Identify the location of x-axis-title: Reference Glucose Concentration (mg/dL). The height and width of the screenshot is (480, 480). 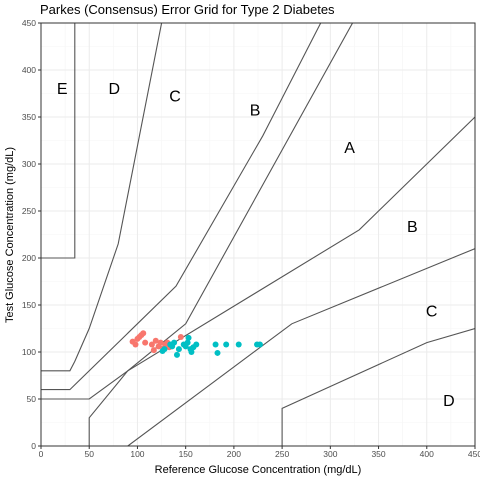
(258, 470).